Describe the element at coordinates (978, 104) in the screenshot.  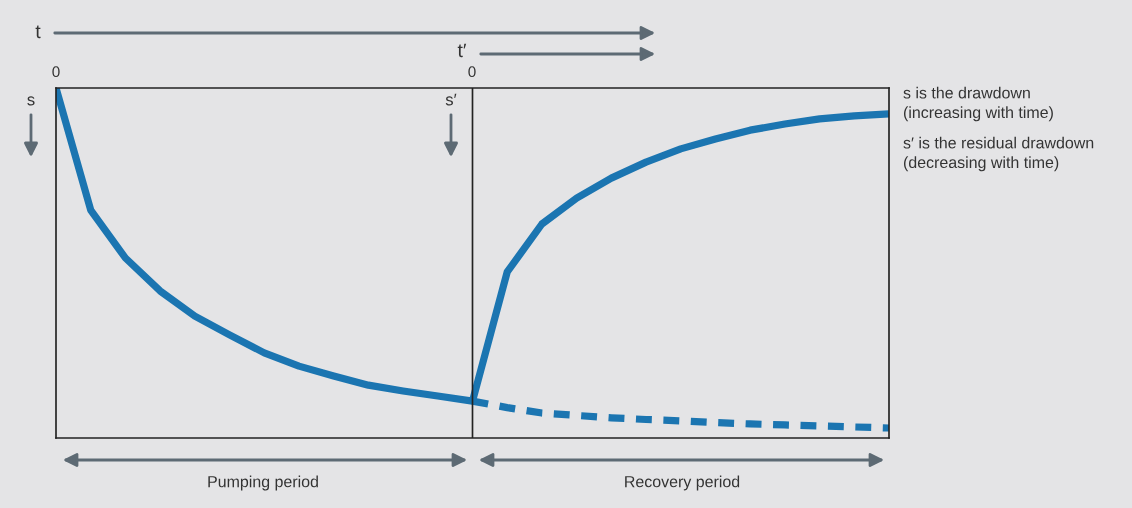
I see `text: s is the drawdown (increasing with time)` at that location.